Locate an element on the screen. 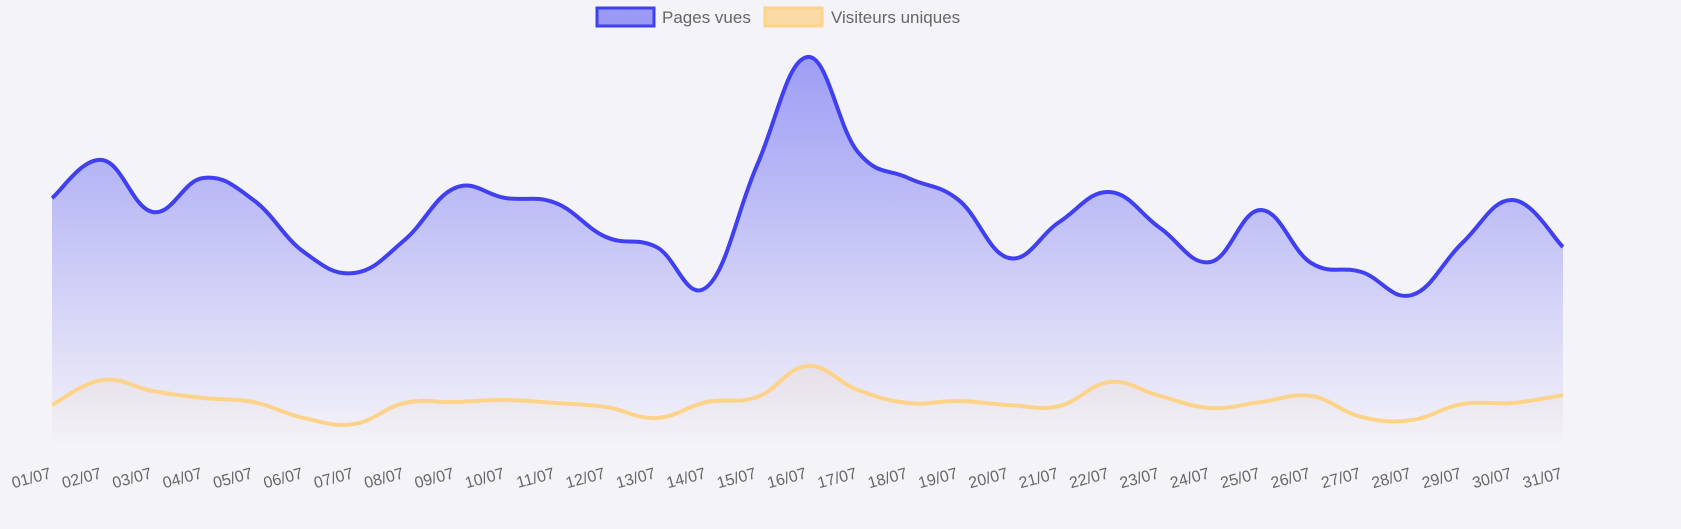  x-tick-label: 25/07 is located at coordinates (1240, 478).